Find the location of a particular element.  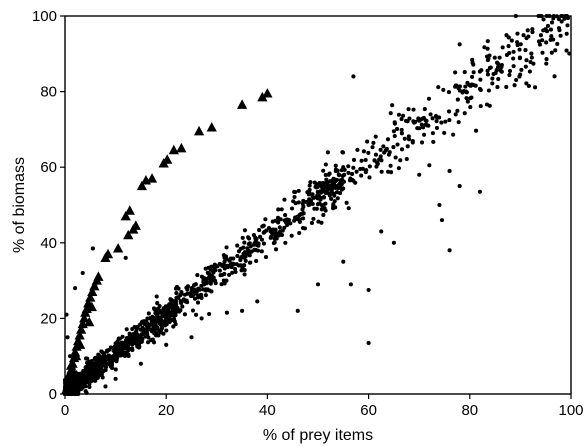

x-tick-label: 40 is located at coordinates (267, 410).